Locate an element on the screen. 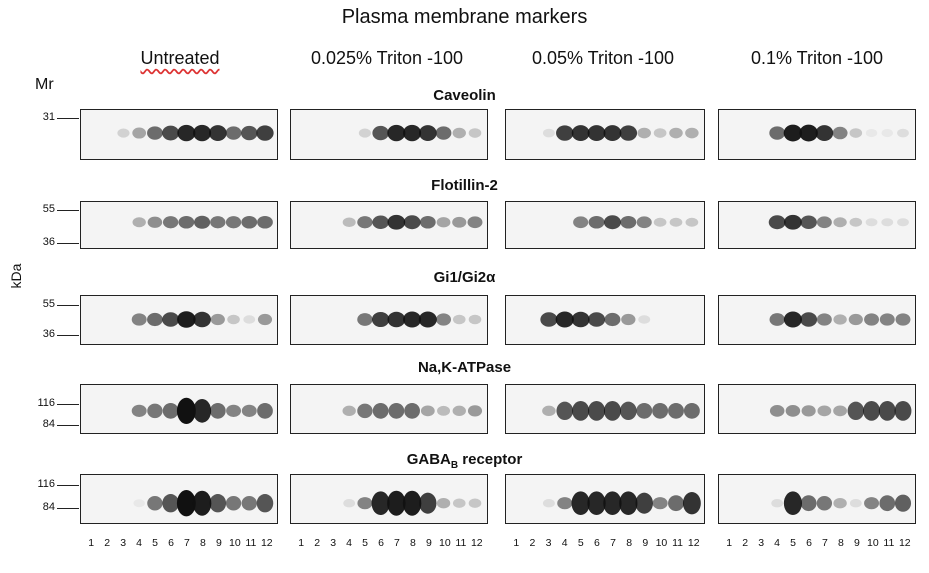 The height and width of the screenshot is (573, 929). lane-number: 3 is located at coordinates (333, 543).